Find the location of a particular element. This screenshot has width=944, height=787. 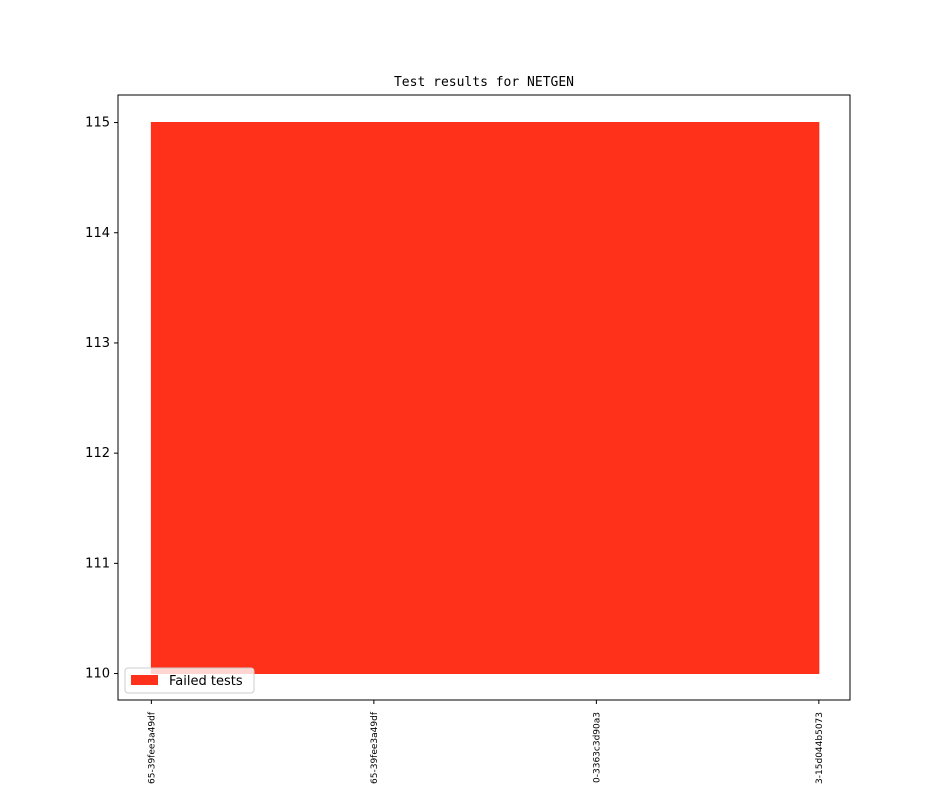

y-tick-label: 113 is located at coordinates (97, 343).